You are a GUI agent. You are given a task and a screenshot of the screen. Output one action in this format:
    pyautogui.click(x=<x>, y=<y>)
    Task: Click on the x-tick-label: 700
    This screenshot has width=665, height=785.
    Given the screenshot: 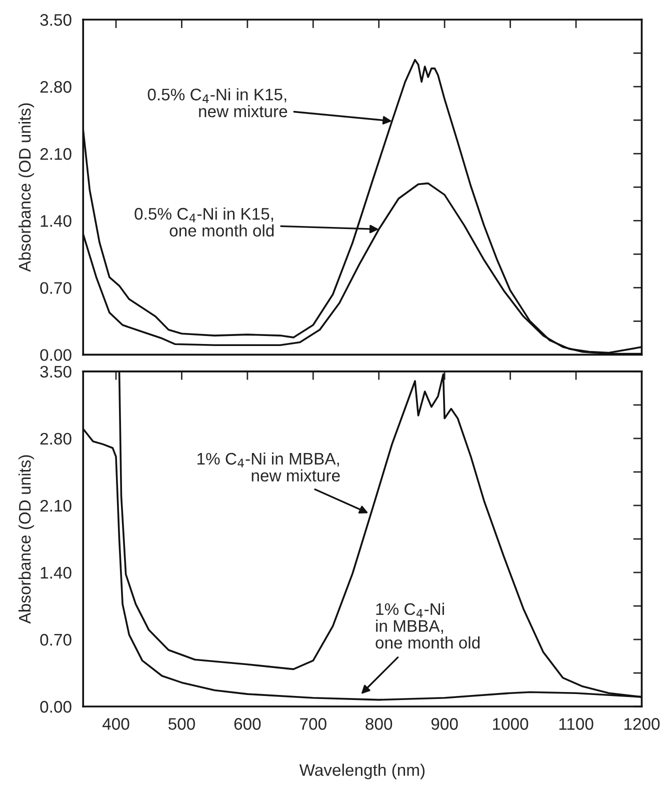 What is the action you would take?
    pyautogui.click(x=313, y=724)
    